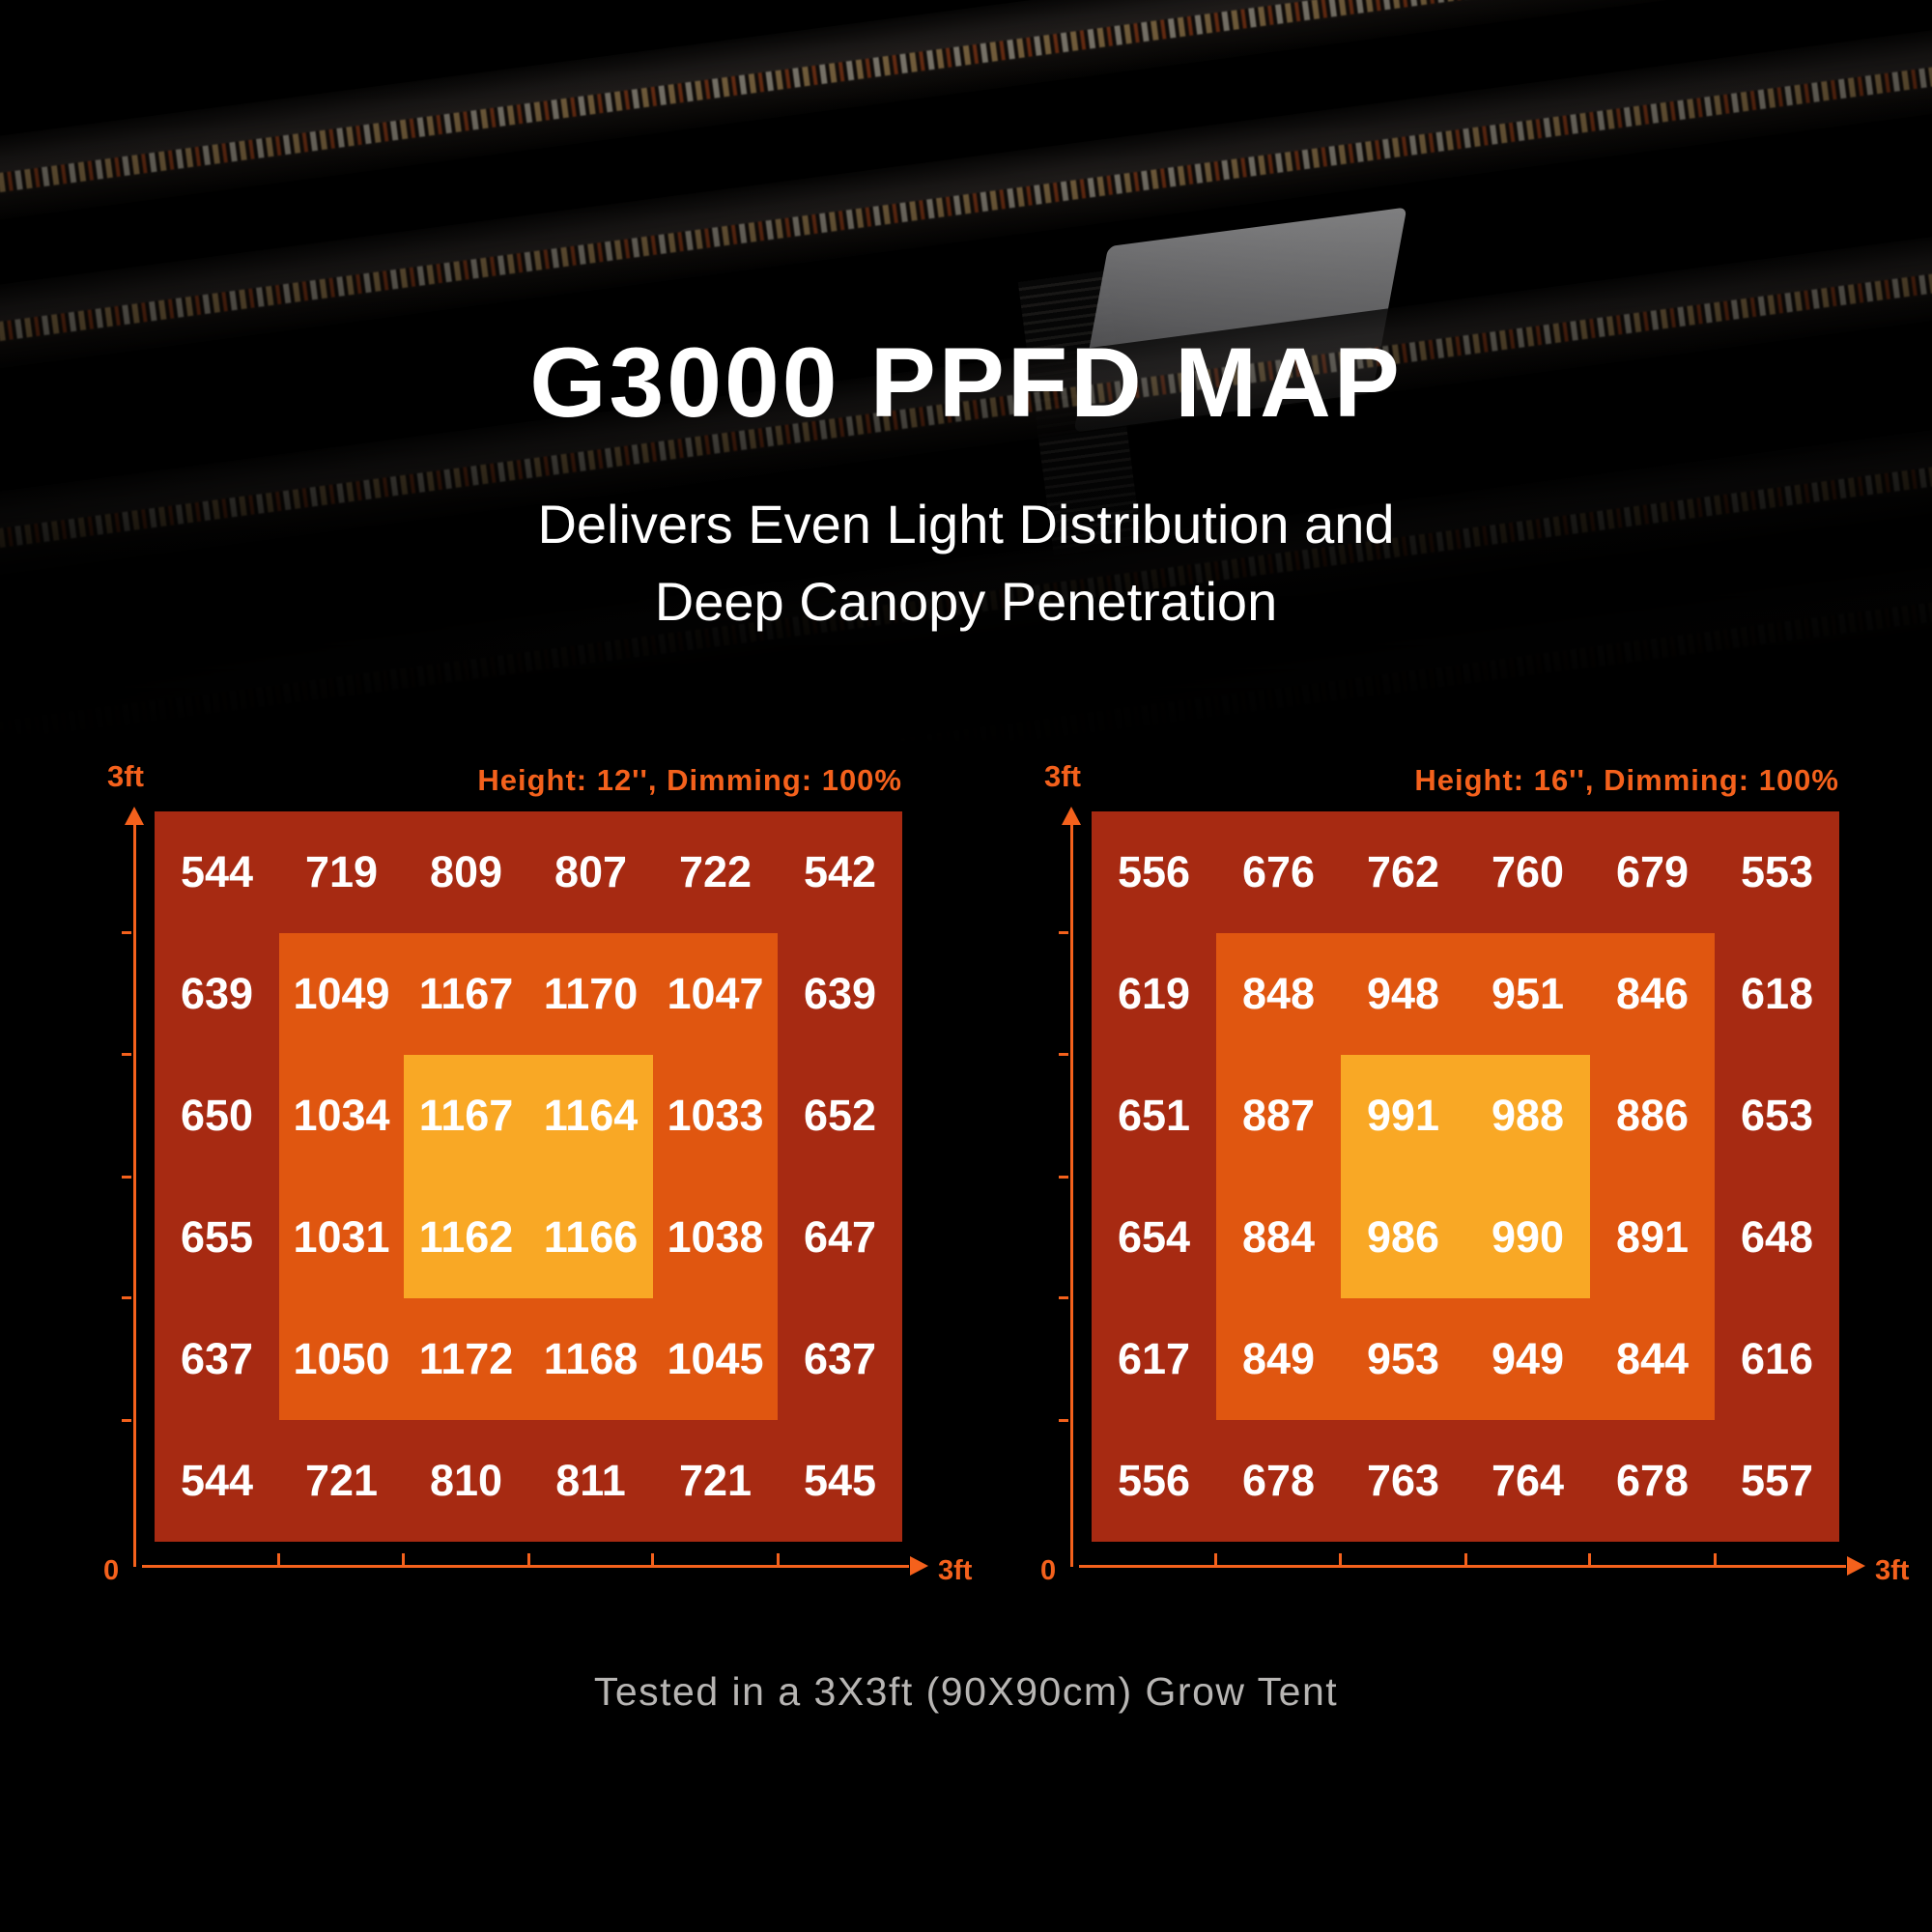  What do you see at coordinates (1527, 994) in the screenshot?
I see `ppfd-cell: 951` at bounding box center [1527, 994].